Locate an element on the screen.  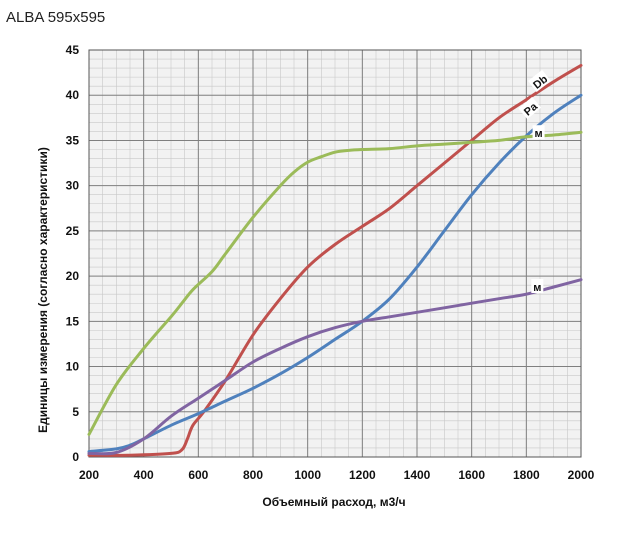
chart-title: ALBA 595x595 is located at coordinates (55, 17).